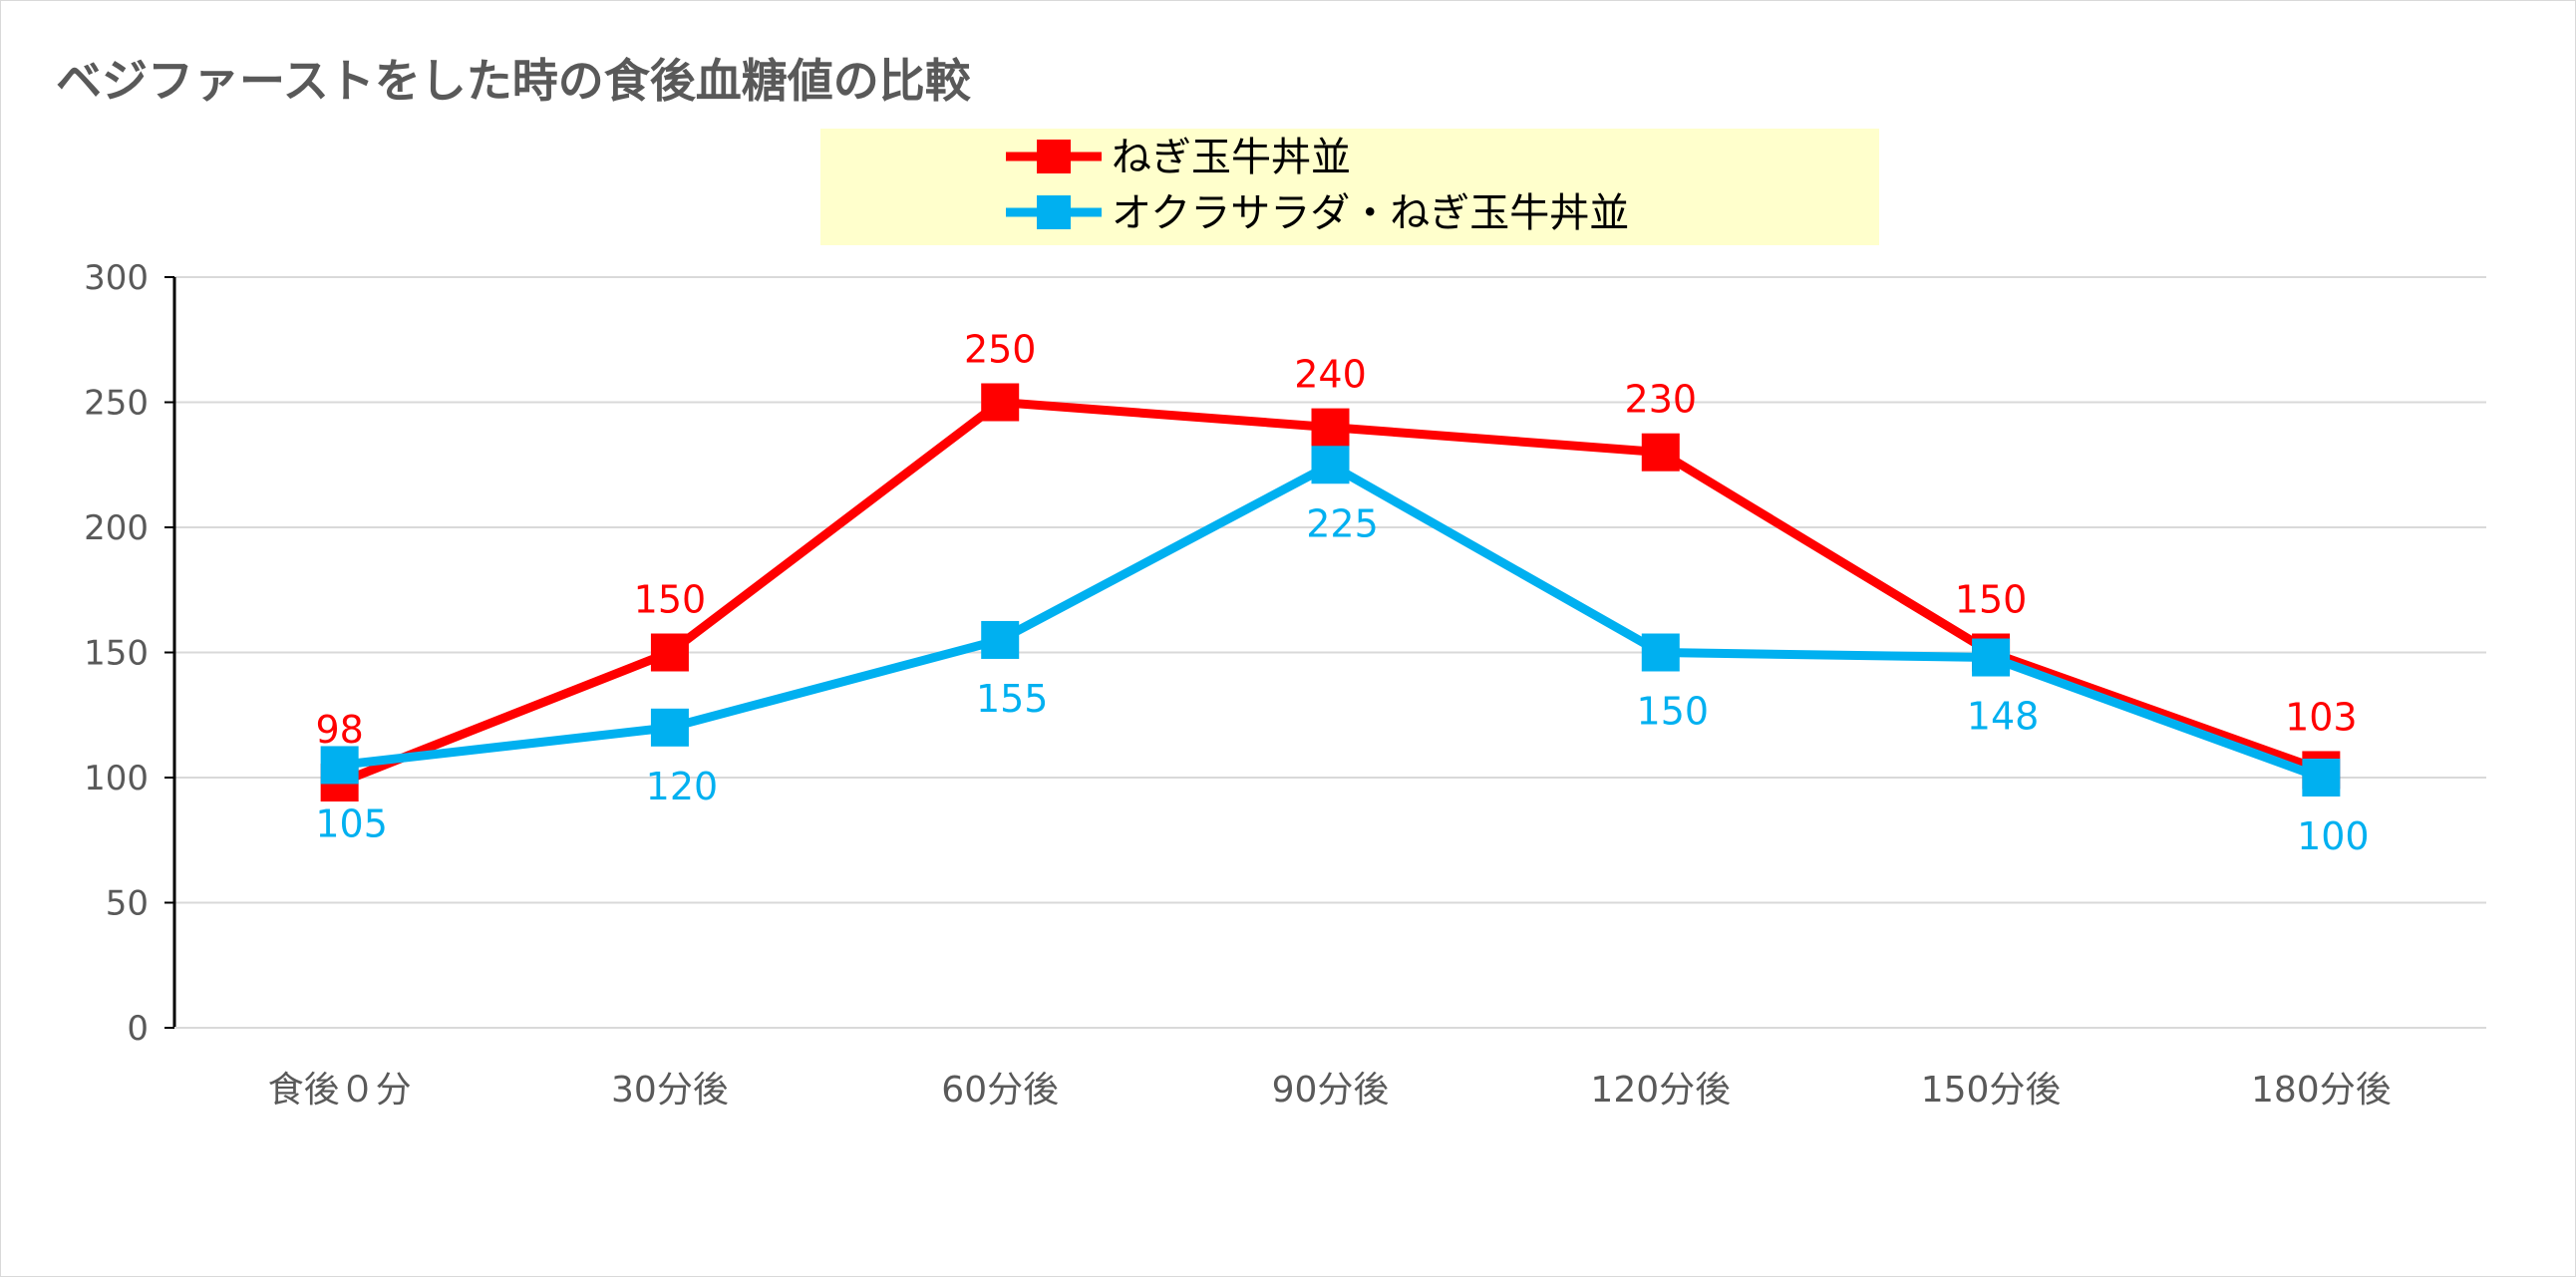  What do you see at coordinates (116, 654) in the screenshot?
I see `y-tick-label: 150` at bounding box center [116, 654].